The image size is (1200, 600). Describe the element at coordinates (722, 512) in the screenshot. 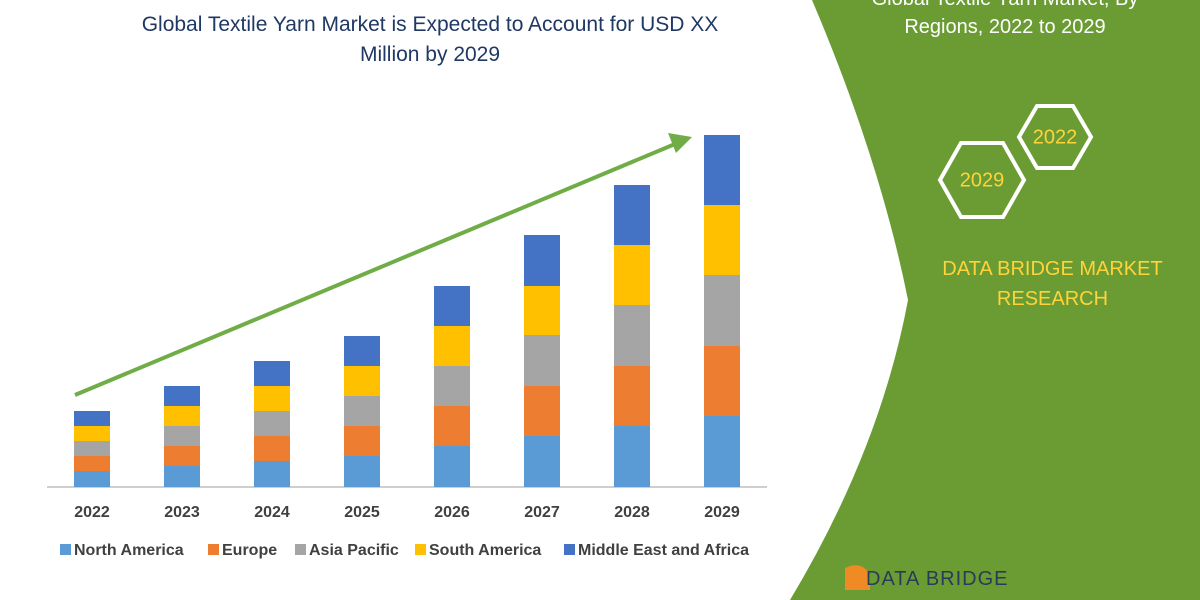

I see `x-tick-label: 2029` at that location.